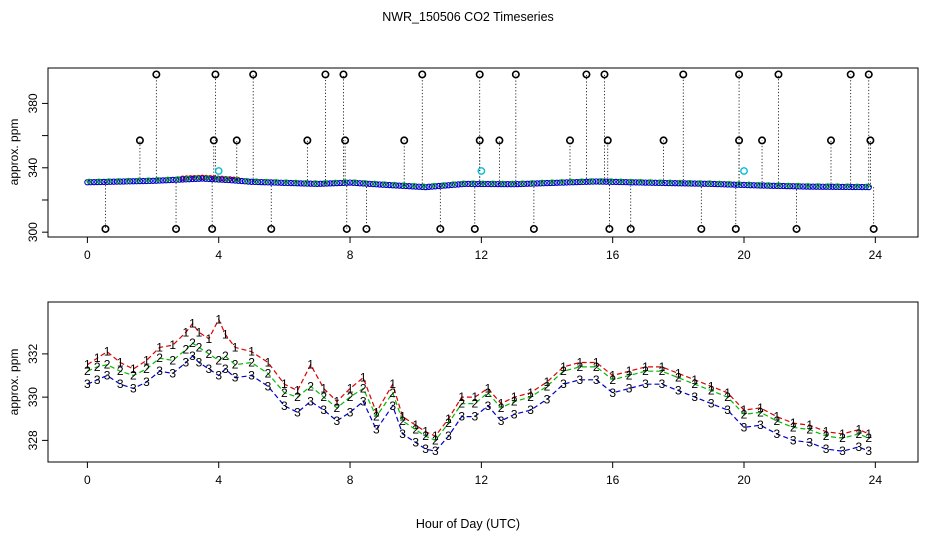 The height and width of the screenshot is (540, 936). I want to click on top-y-tick-label: 340, so click(33, 167).